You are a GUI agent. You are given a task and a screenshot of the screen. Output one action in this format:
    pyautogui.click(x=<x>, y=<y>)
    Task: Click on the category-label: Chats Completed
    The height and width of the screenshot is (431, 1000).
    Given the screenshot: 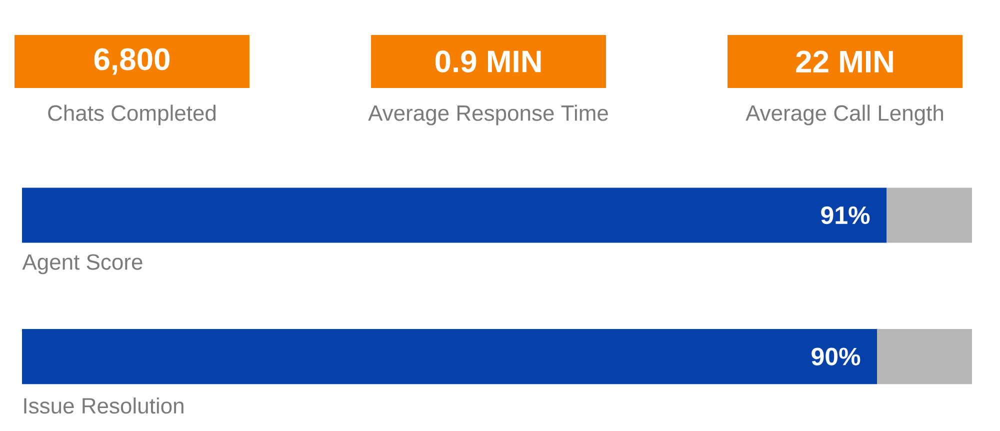 What is the action you would take?
    pyautogui.click(x=132, y=115)
    